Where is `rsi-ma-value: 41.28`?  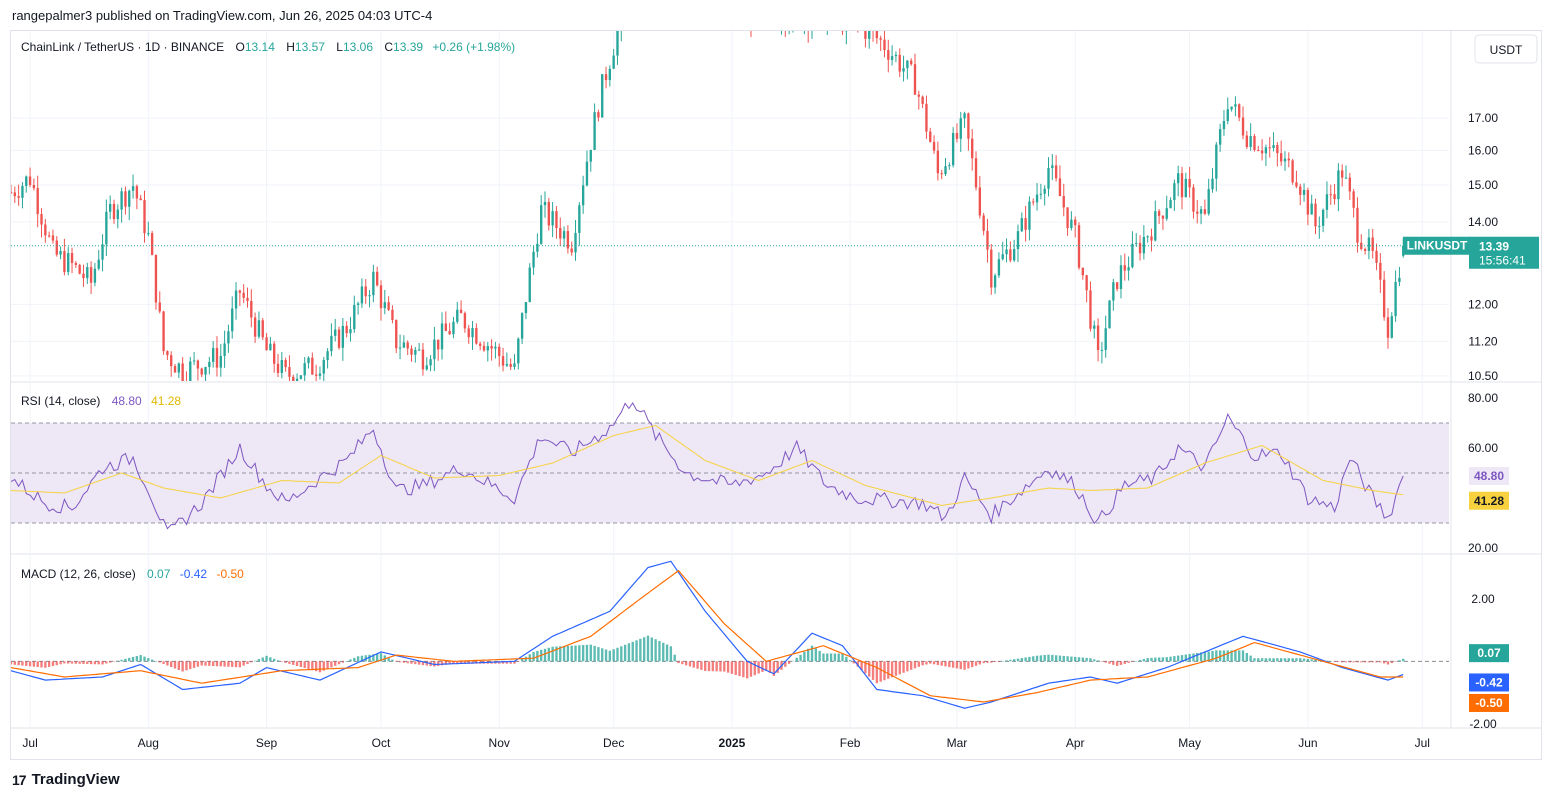 rsi-ma-value: 41.28 is located at coordinates (166, 401).